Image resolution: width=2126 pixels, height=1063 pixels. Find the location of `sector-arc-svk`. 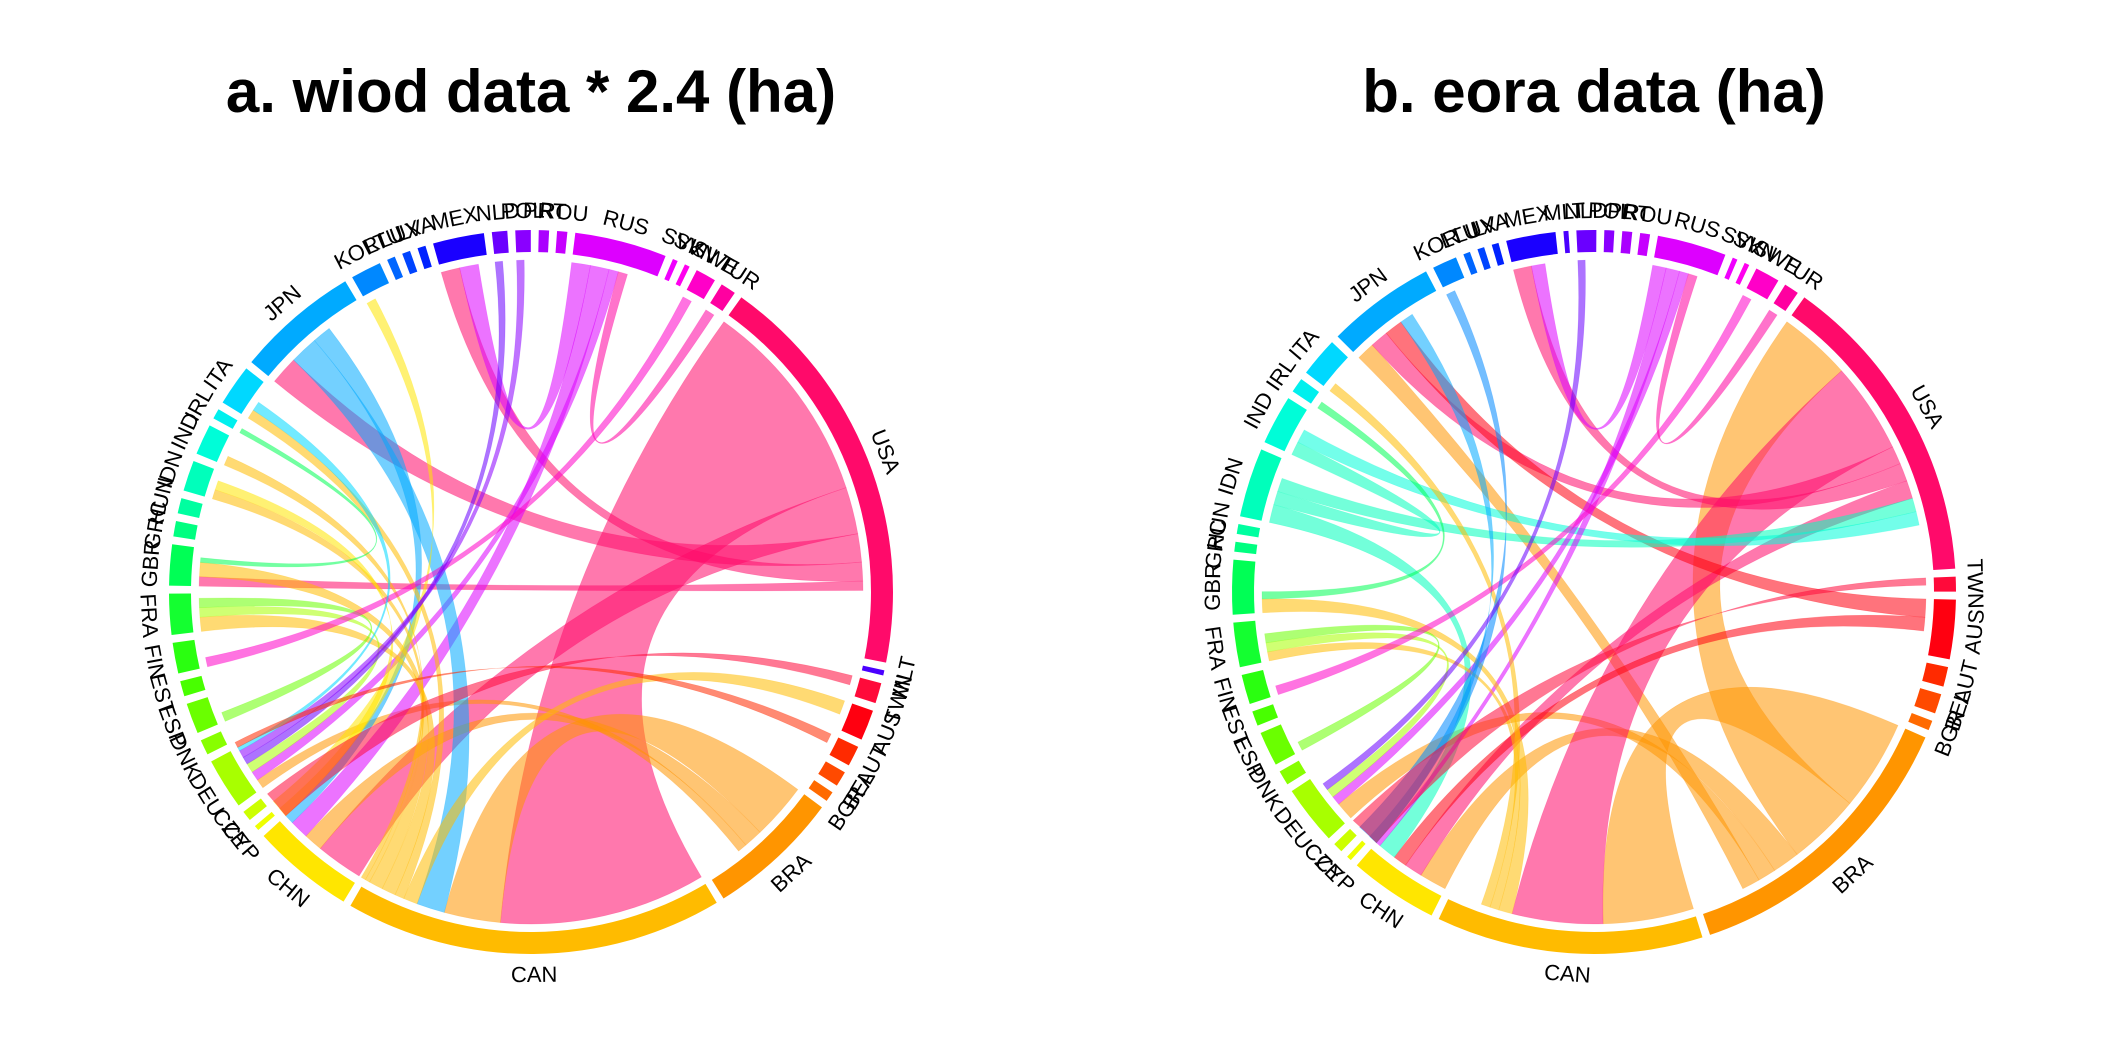

sector-arc-svk is located at coordinates (1731, 268).